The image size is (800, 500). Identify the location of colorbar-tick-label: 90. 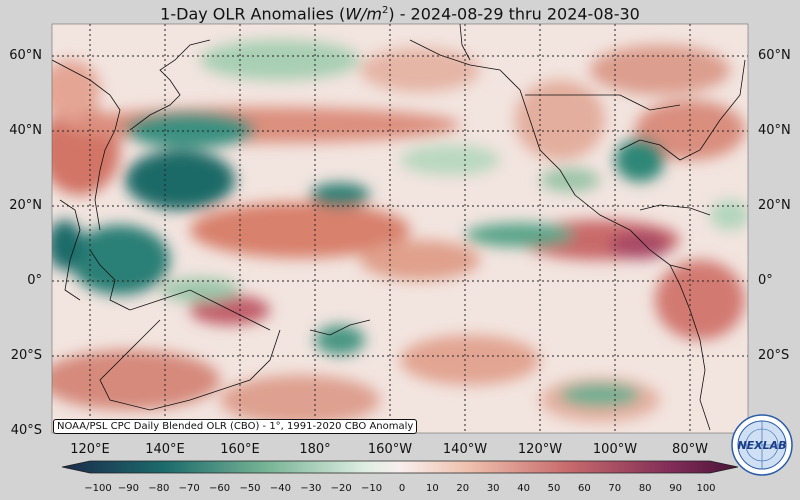
(675, 488).